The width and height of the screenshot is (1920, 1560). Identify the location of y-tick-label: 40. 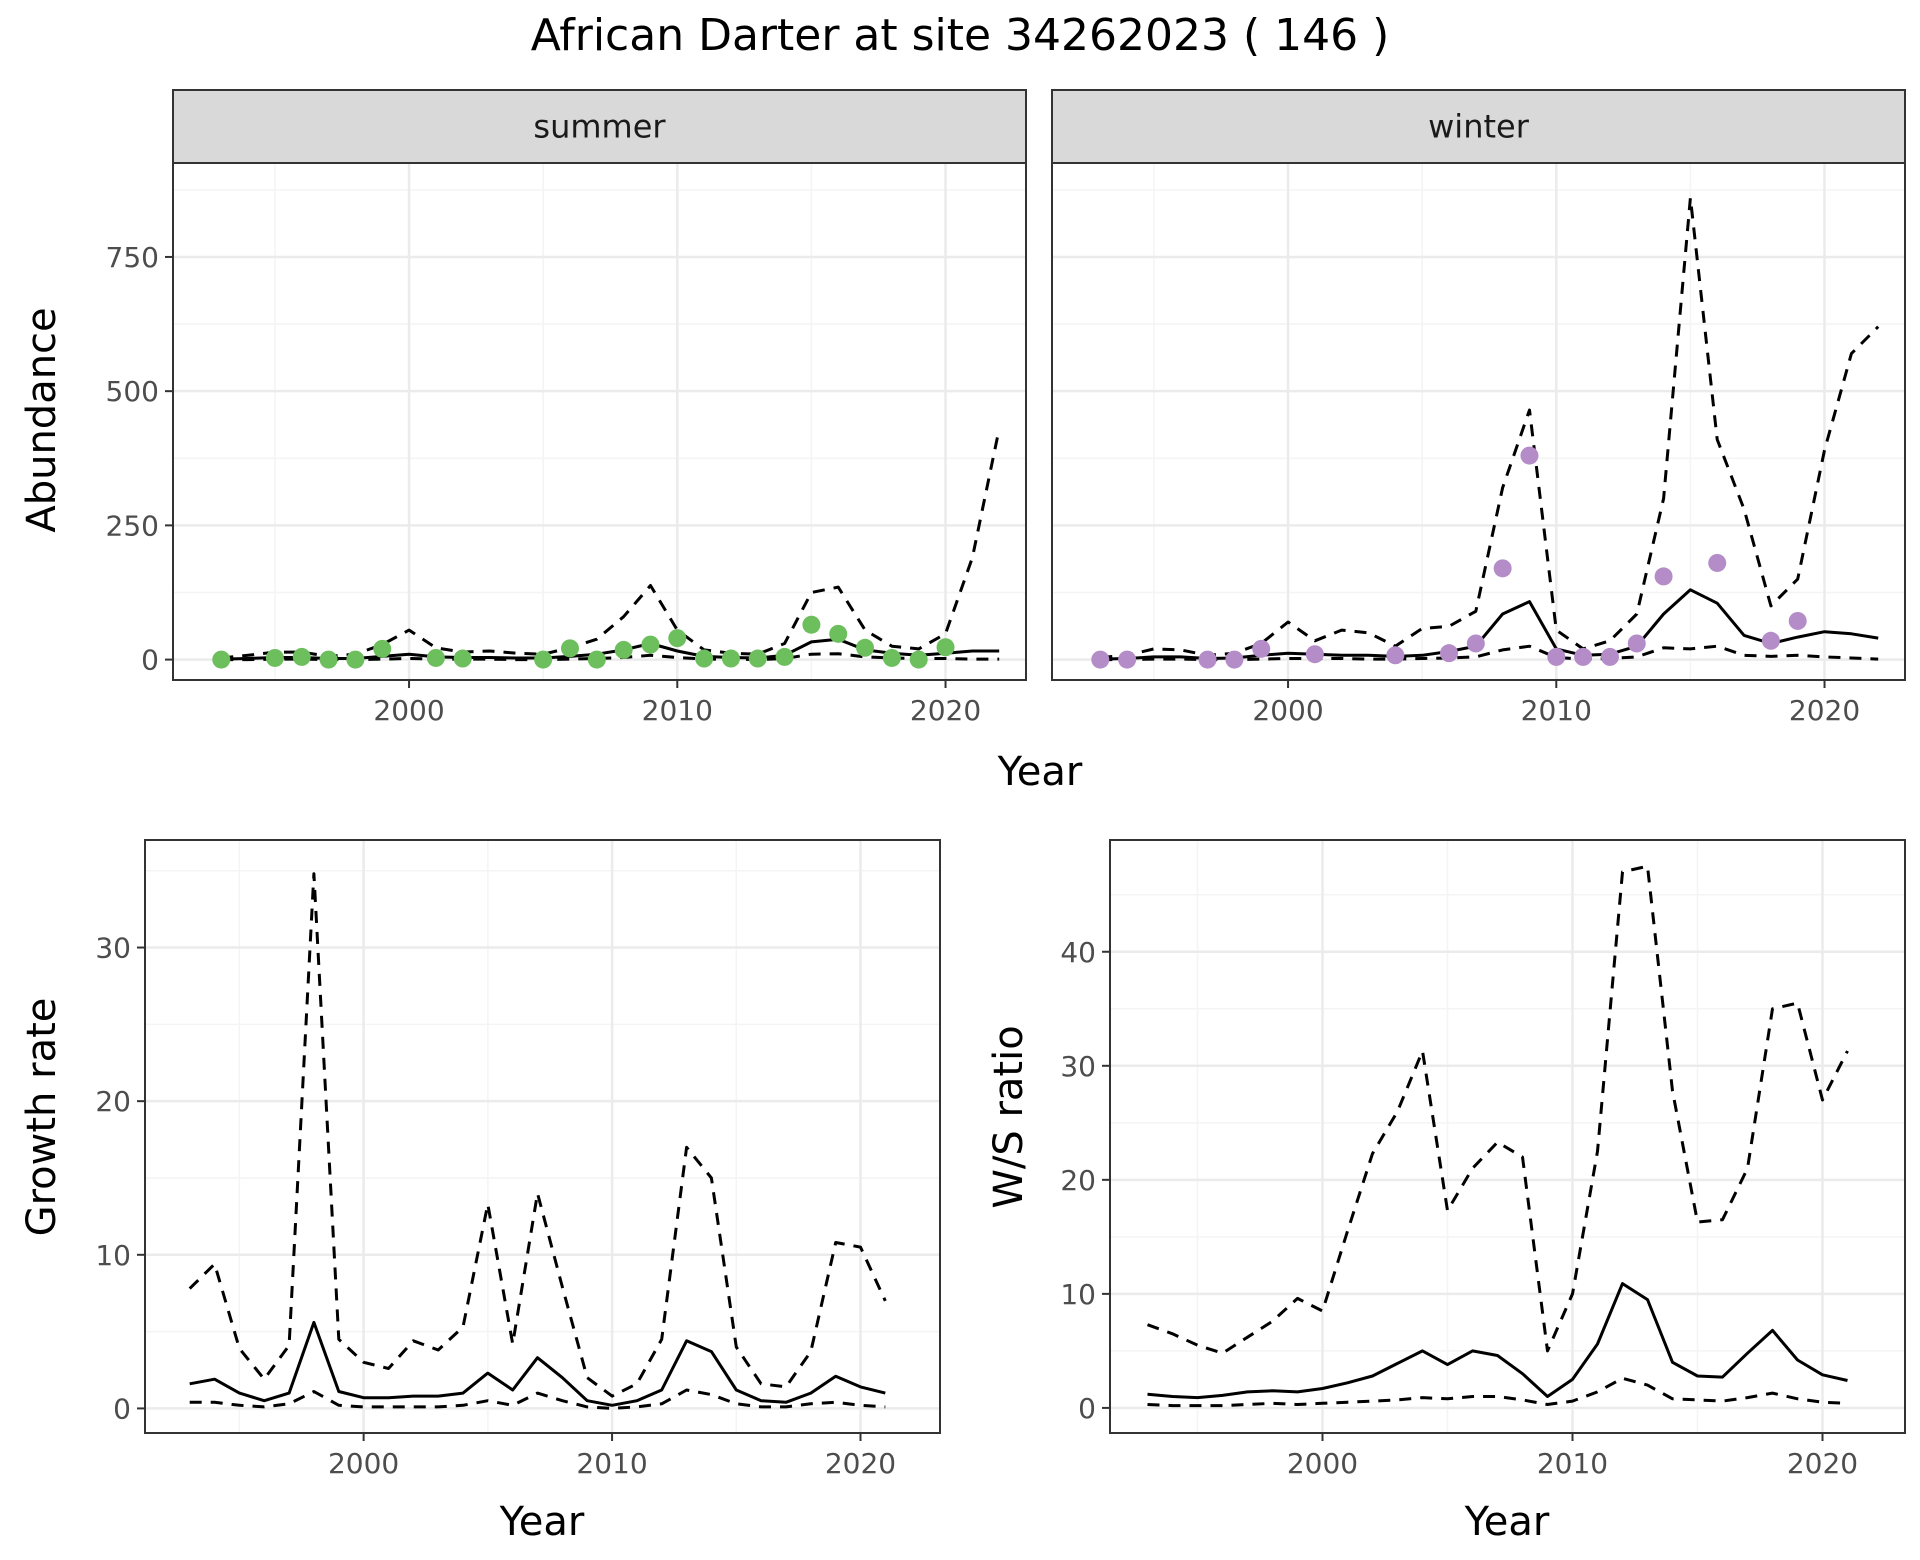
(1078, 952).